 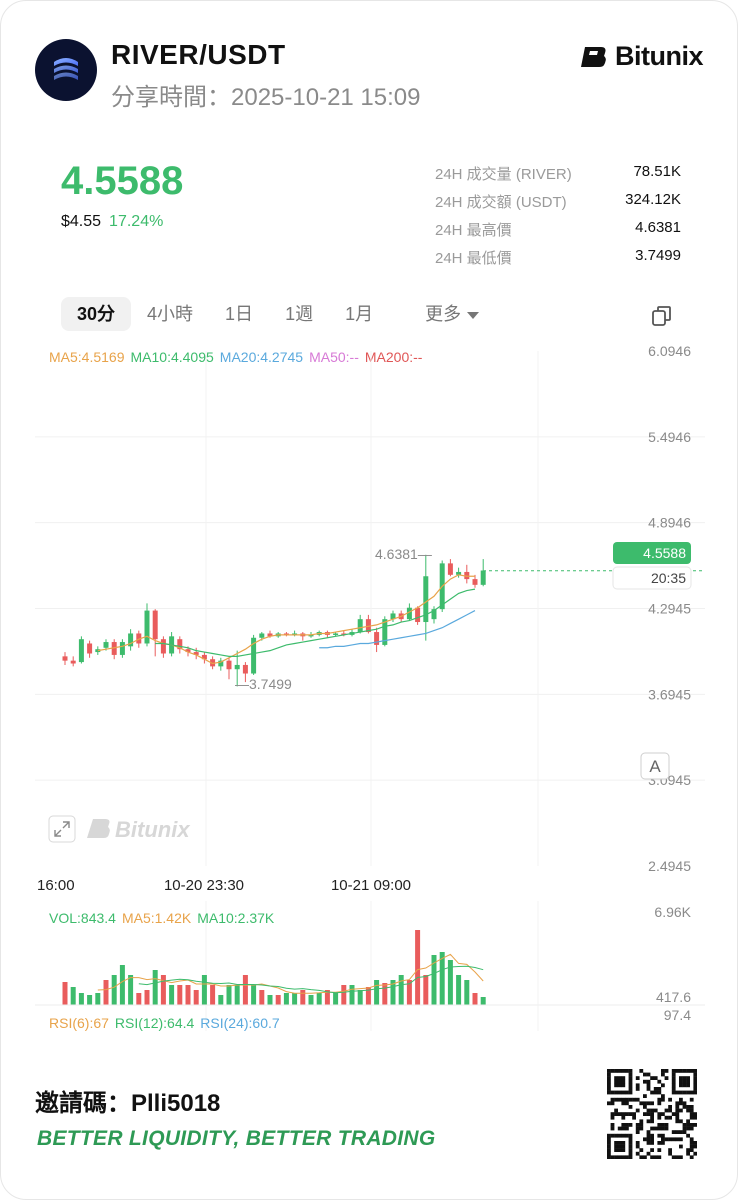 I want to click on usd-price: $4.55, so click(x=81, y=221).